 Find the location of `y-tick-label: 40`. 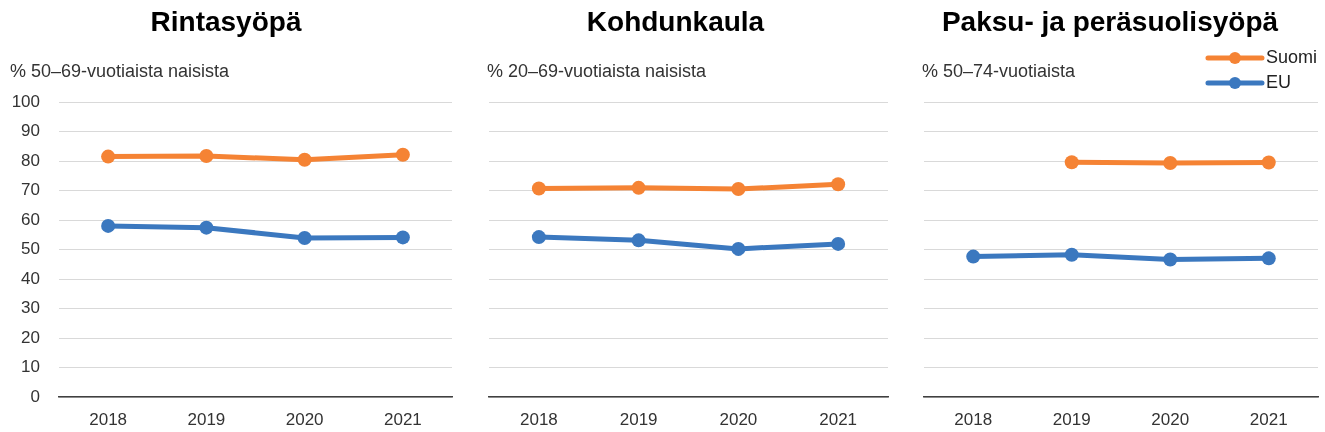

y-tick-label: 40 is located at coordinates (30, 278).